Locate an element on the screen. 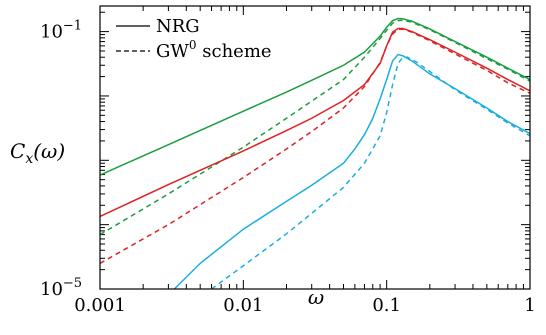  x-tick-label: 0.01 is located at coordinates (243, 305).